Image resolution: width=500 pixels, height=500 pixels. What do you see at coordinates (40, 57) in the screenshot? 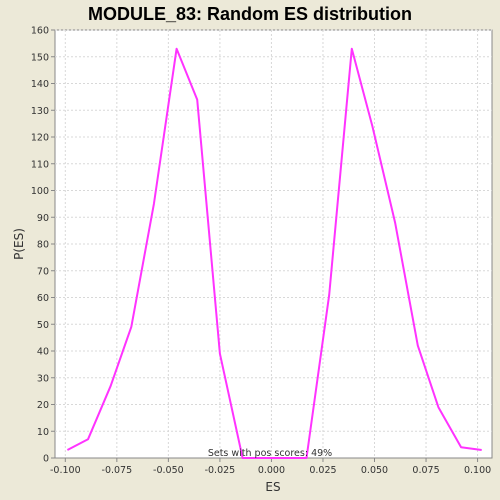
I see `y-tick-label: 150` at bounding box center [40, 57].